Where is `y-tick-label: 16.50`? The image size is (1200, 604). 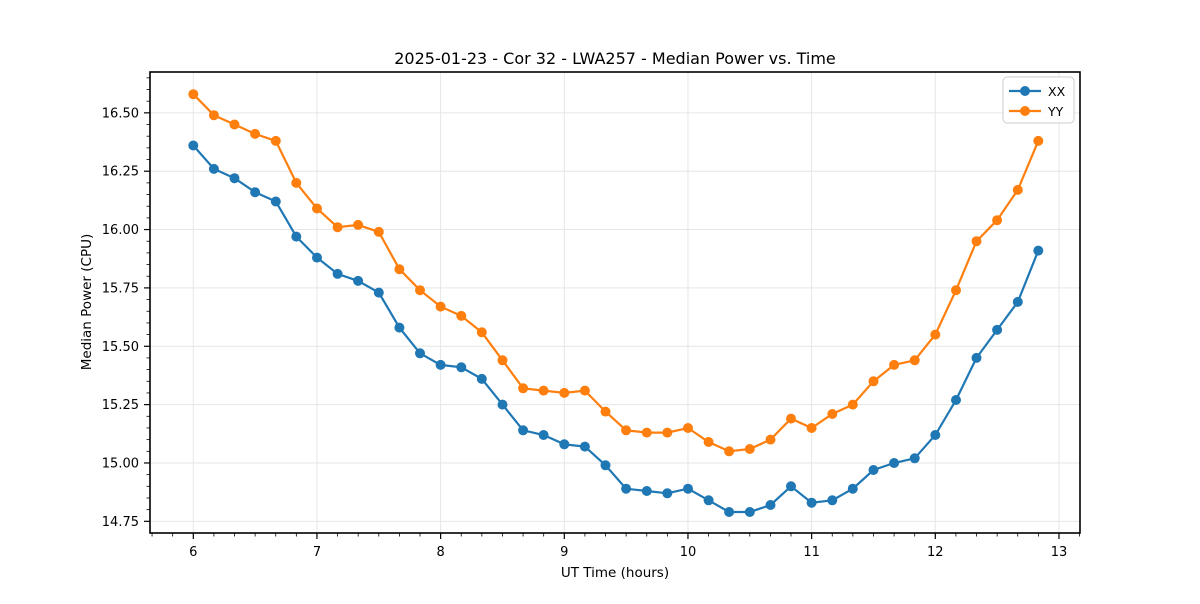
y-tick-label: 16.50 is located at coordinates (120, 113).